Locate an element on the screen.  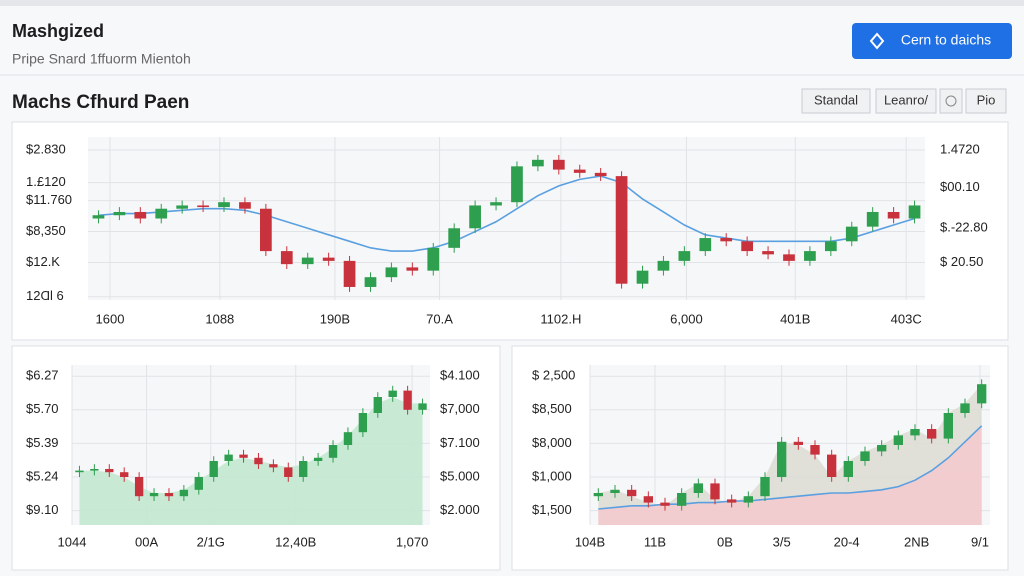
x-tick-label: 20-4 is located at coordinates (847, 541).